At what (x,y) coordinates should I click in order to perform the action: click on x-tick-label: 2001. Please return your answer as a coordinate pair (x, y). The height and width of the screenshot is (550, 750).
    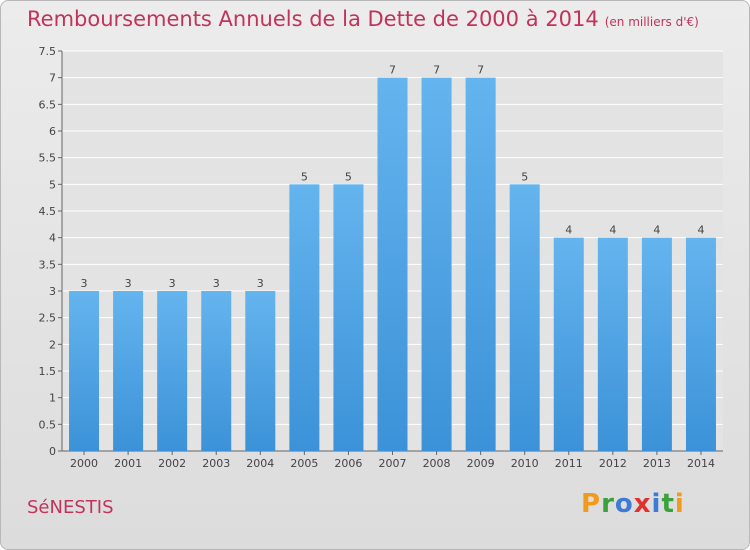
    Looking at the image, I should click on (128, 463).